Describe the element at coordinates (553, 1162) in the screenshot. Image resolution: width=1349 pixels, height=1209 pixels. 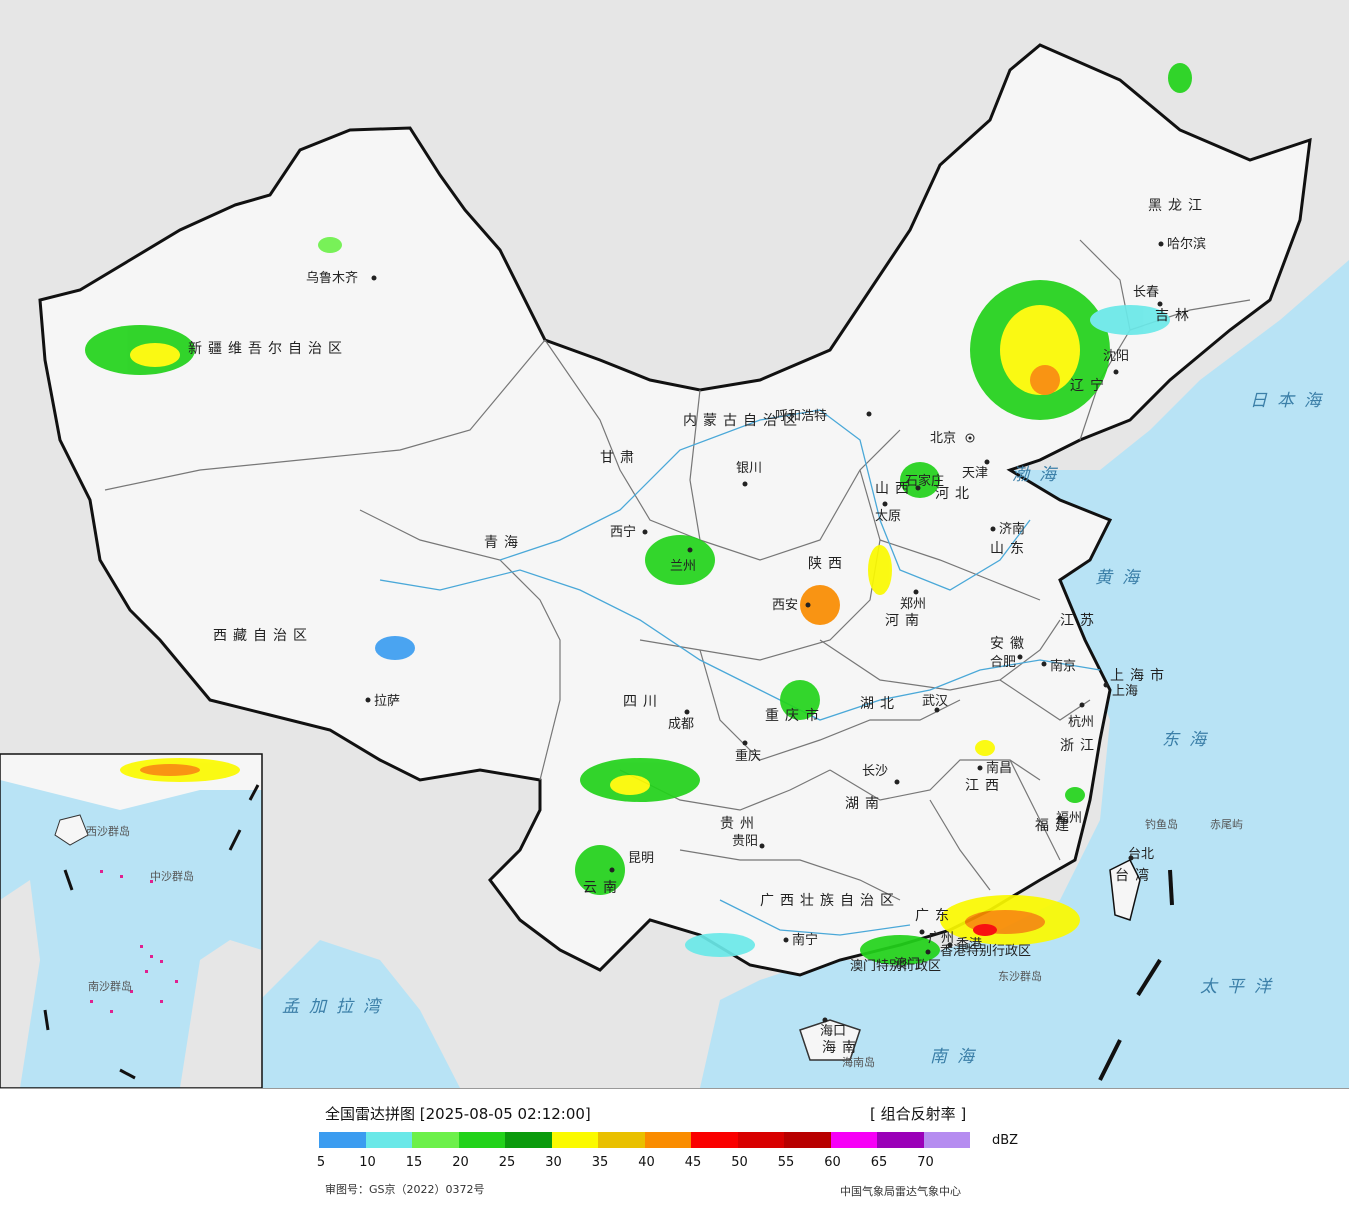
I see `color-bar-tick: 30` at that location.